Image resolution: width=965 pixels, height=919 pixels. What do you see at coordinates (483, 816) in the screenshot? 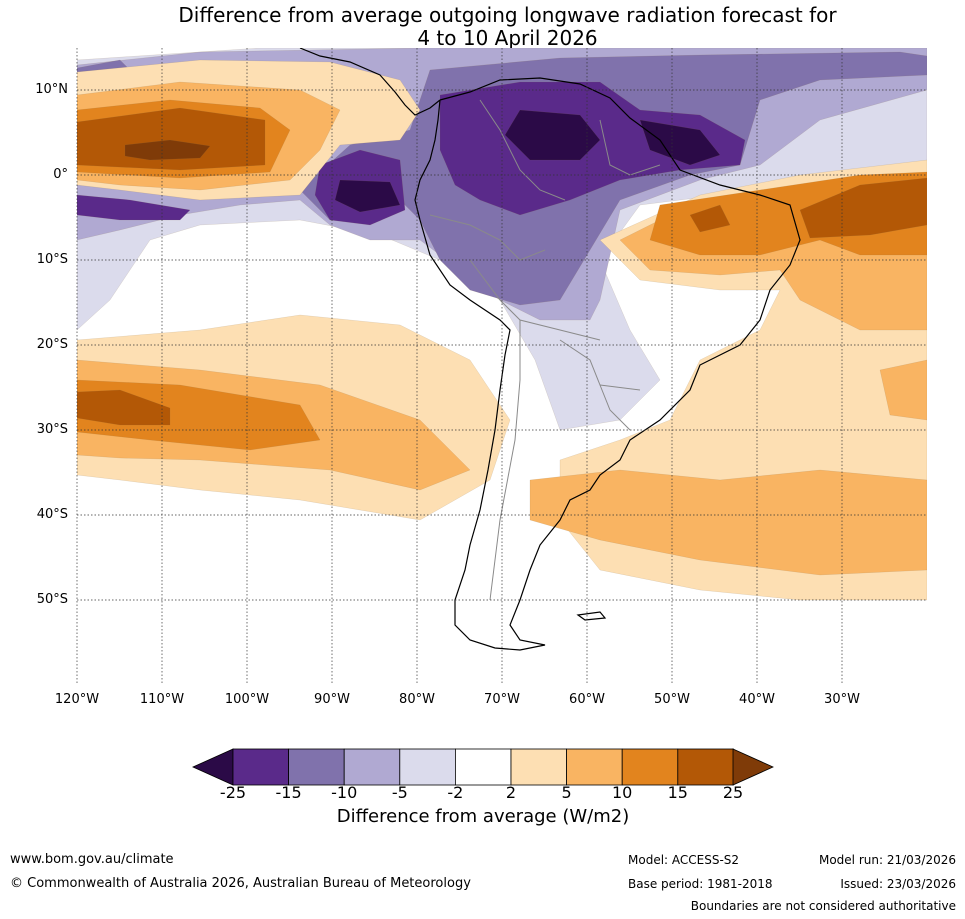
I see `colorbar-label: Difference from average (W/m2)` at bounding box center [483, 816].